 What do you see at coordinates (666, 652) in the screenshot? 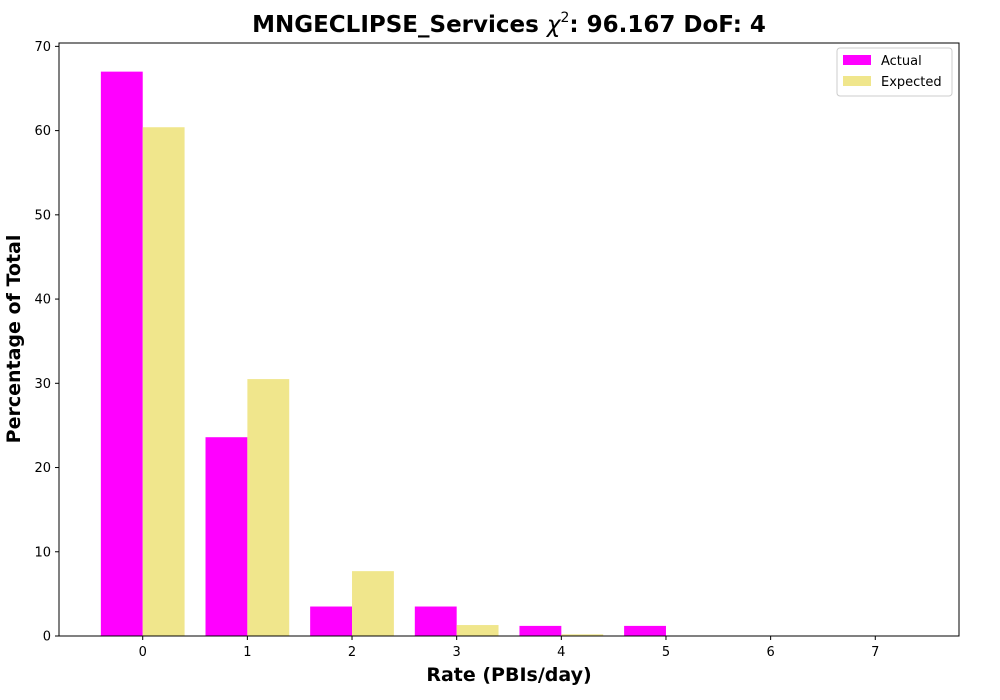
I see `x-tick-label: 5` at bounding box center [666, 652].